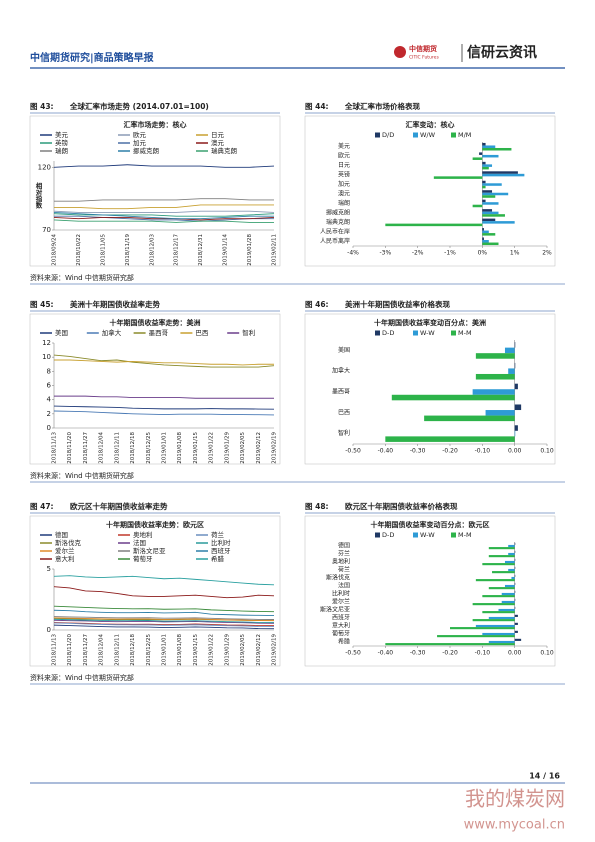  I want to click on watermark-url: www.mycoal.cn, so click(514, 825).